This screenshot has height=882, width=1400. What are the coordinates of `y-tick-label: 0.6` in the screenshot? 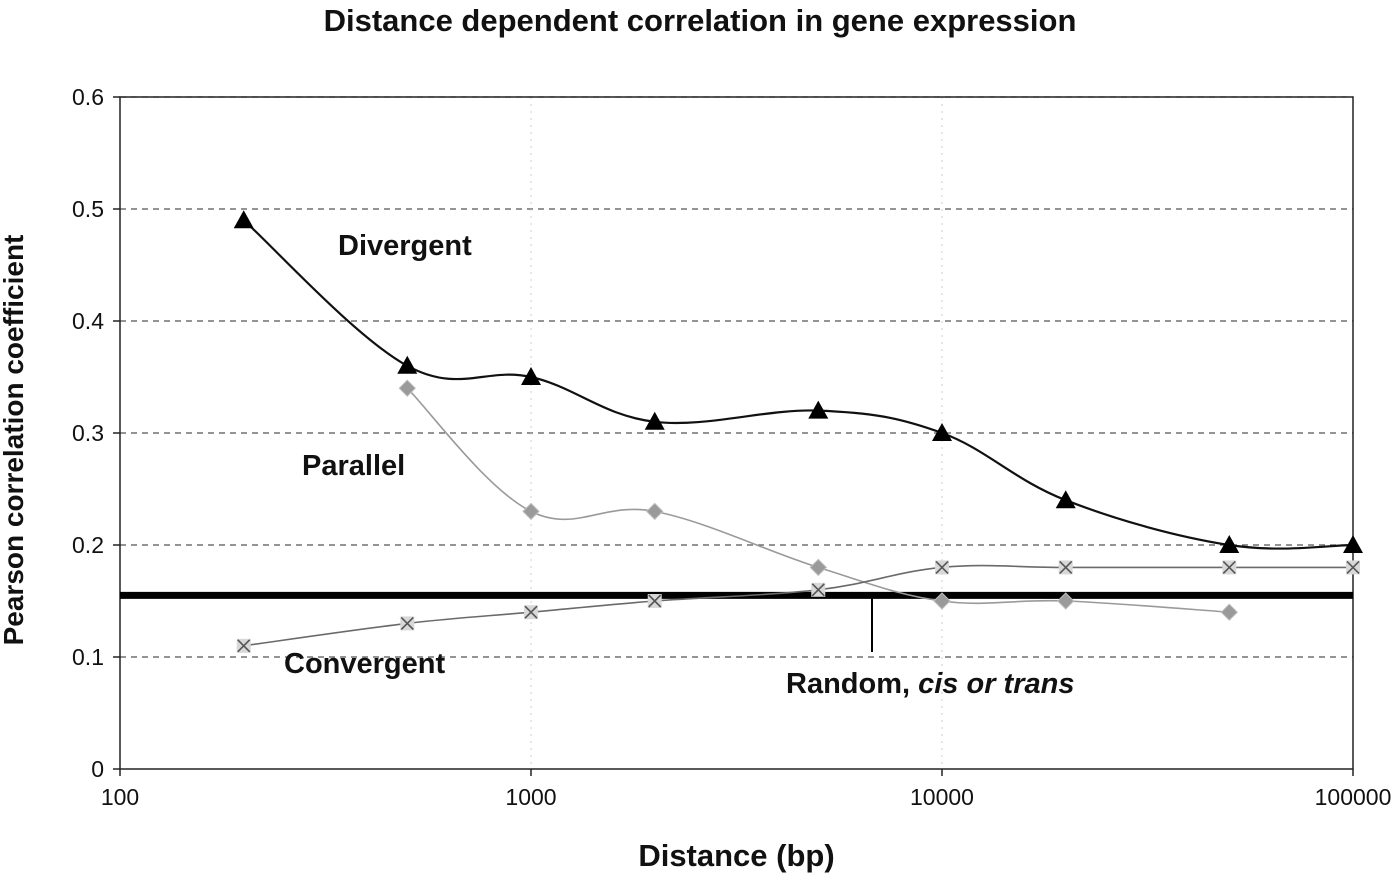 It's located at (88, 97).